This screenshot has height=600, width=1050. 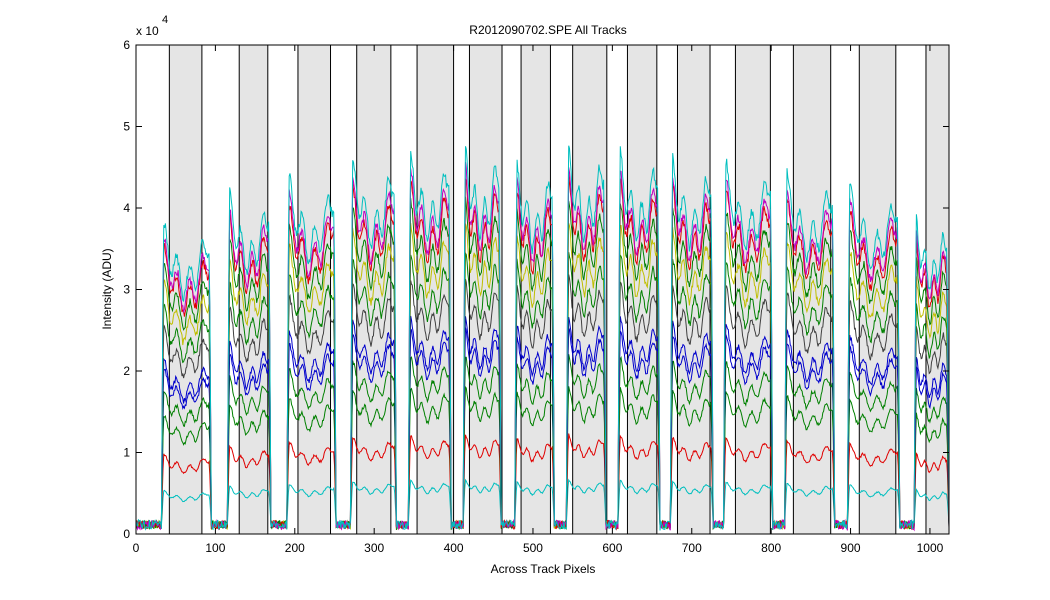 I want to click on y-multiplier-exponent: 4, so click(x=165, y=20).